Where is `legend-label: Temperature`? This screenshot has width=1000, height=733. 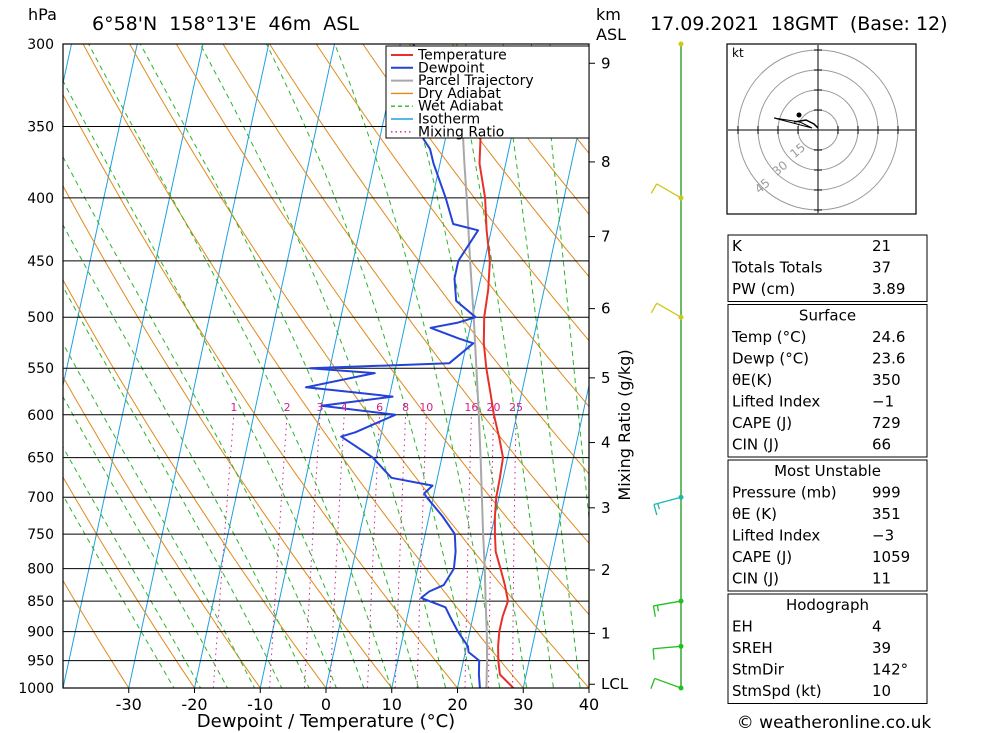
legend-label: Temperature is located at coordinates (462, 56).